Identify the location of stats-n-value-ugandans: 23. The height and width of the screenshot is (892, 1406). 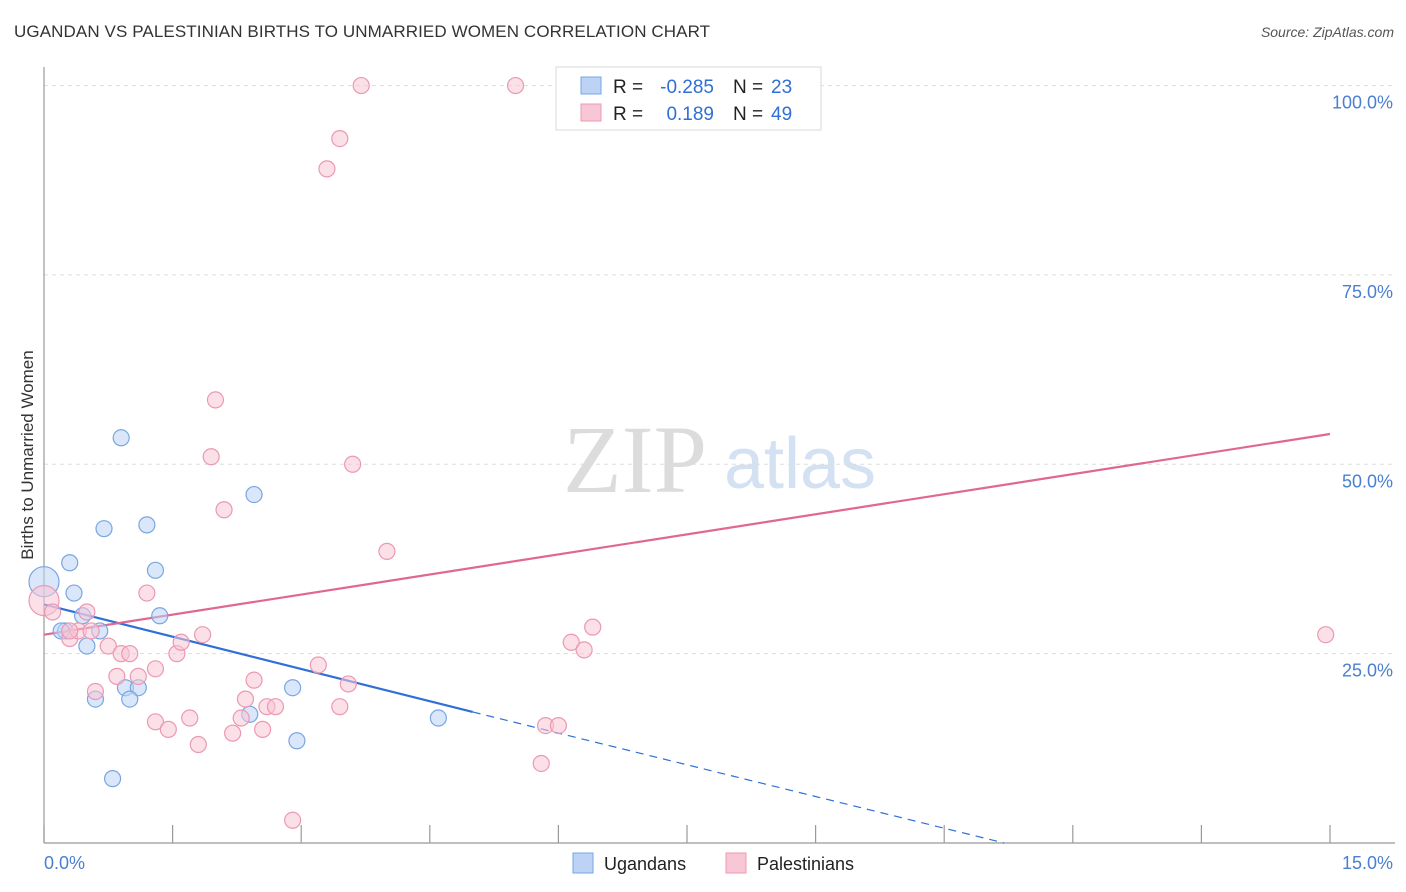
(781, 87).